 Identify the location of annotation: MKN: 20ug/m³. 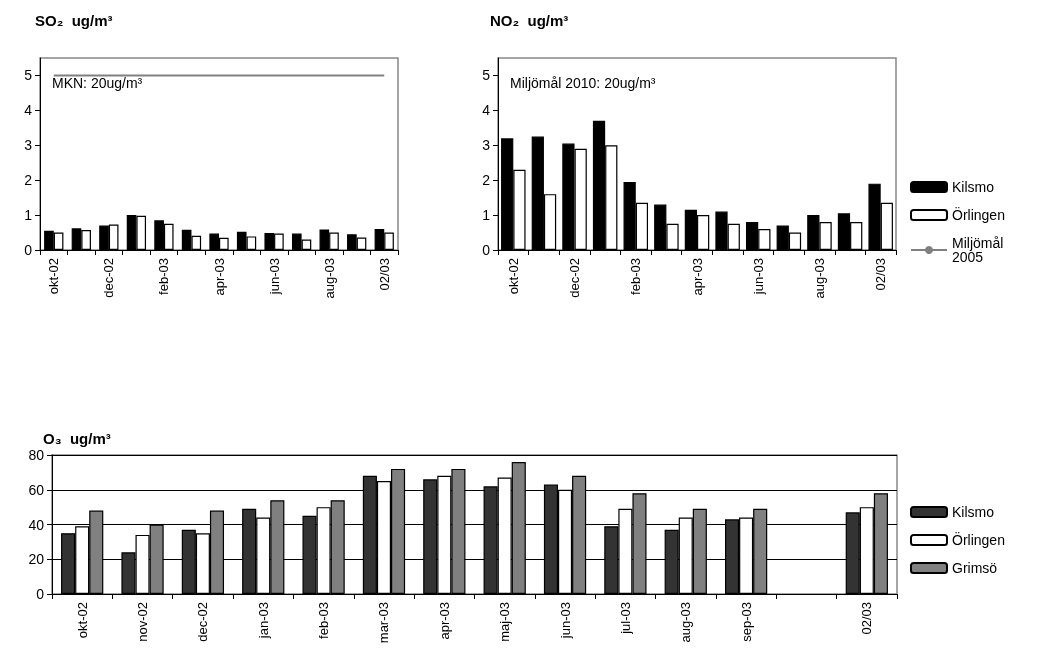
(97, 83).